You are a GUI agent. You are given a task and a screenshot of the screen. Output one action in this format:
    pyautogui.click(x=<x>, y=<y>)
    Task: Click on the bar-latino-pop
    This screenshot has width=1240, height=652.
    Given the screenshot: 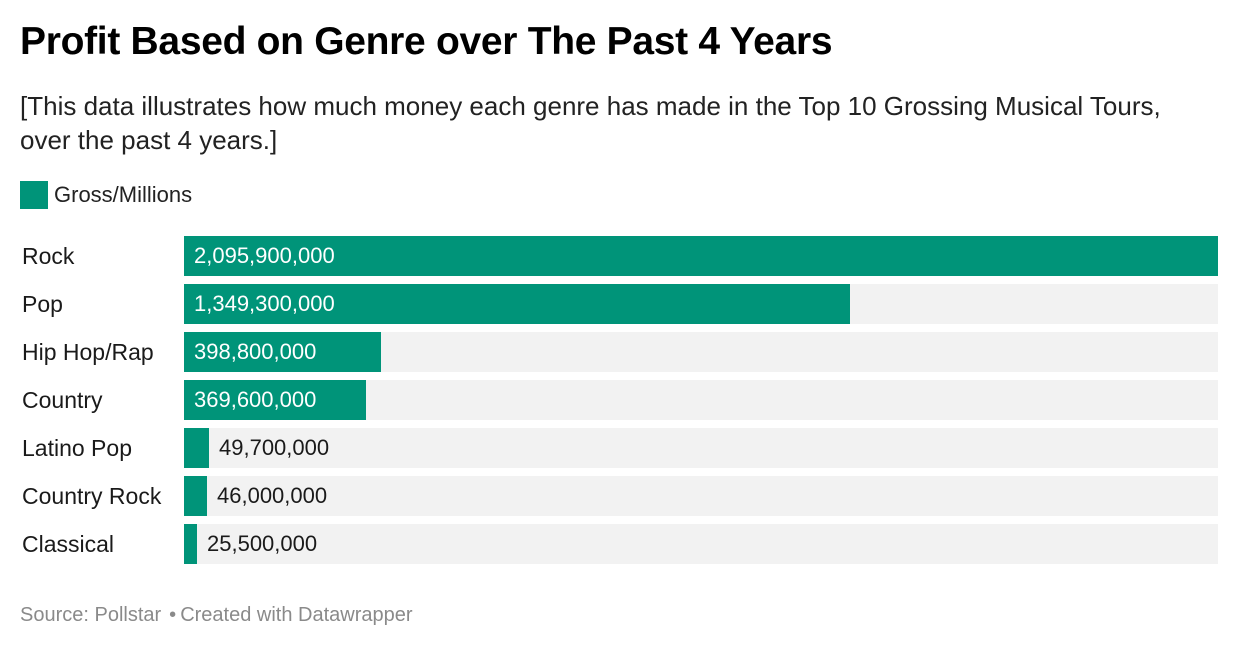 What is the action you would take?
    pyautogui.click(x=196, y=448)
    